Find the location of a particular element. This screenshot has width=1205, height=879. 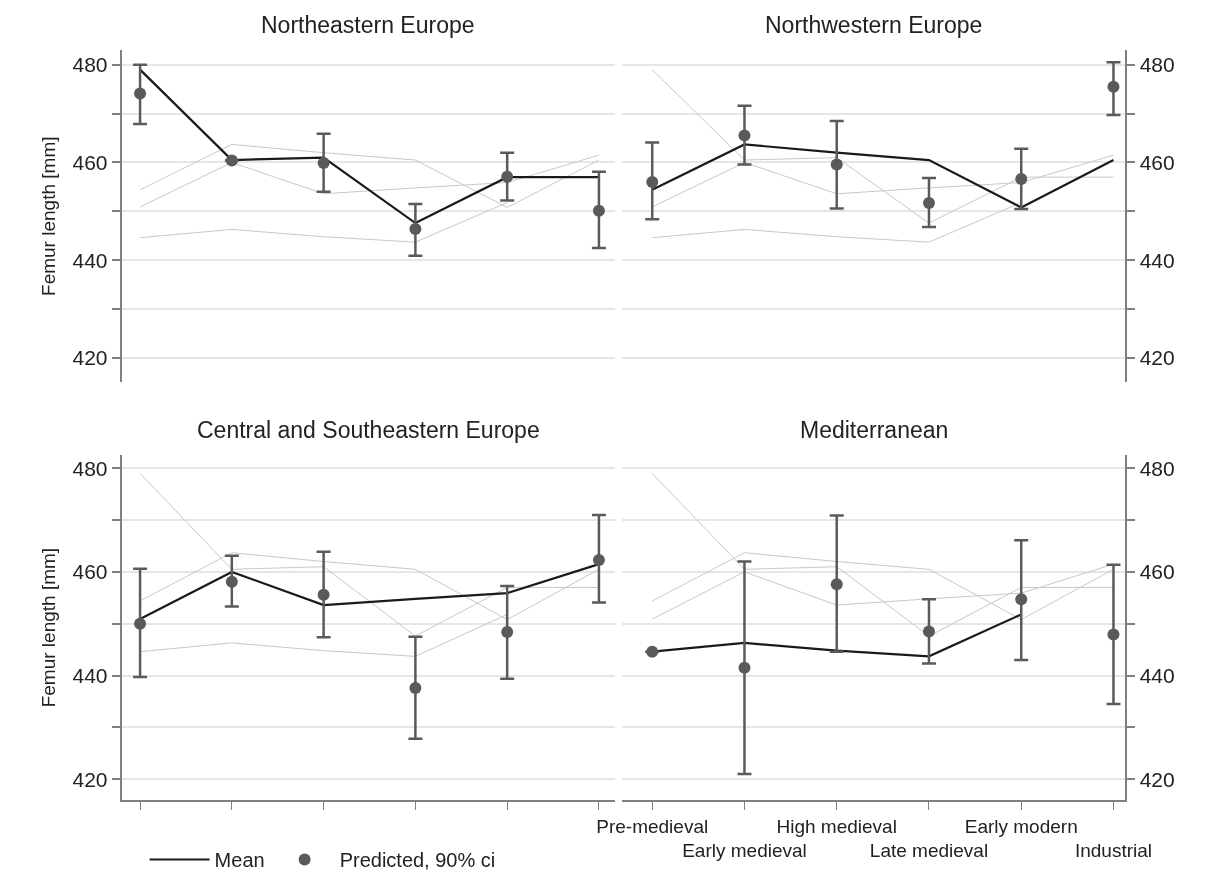

x-tick-label: Late medieval is located at coordinates (929, 851).